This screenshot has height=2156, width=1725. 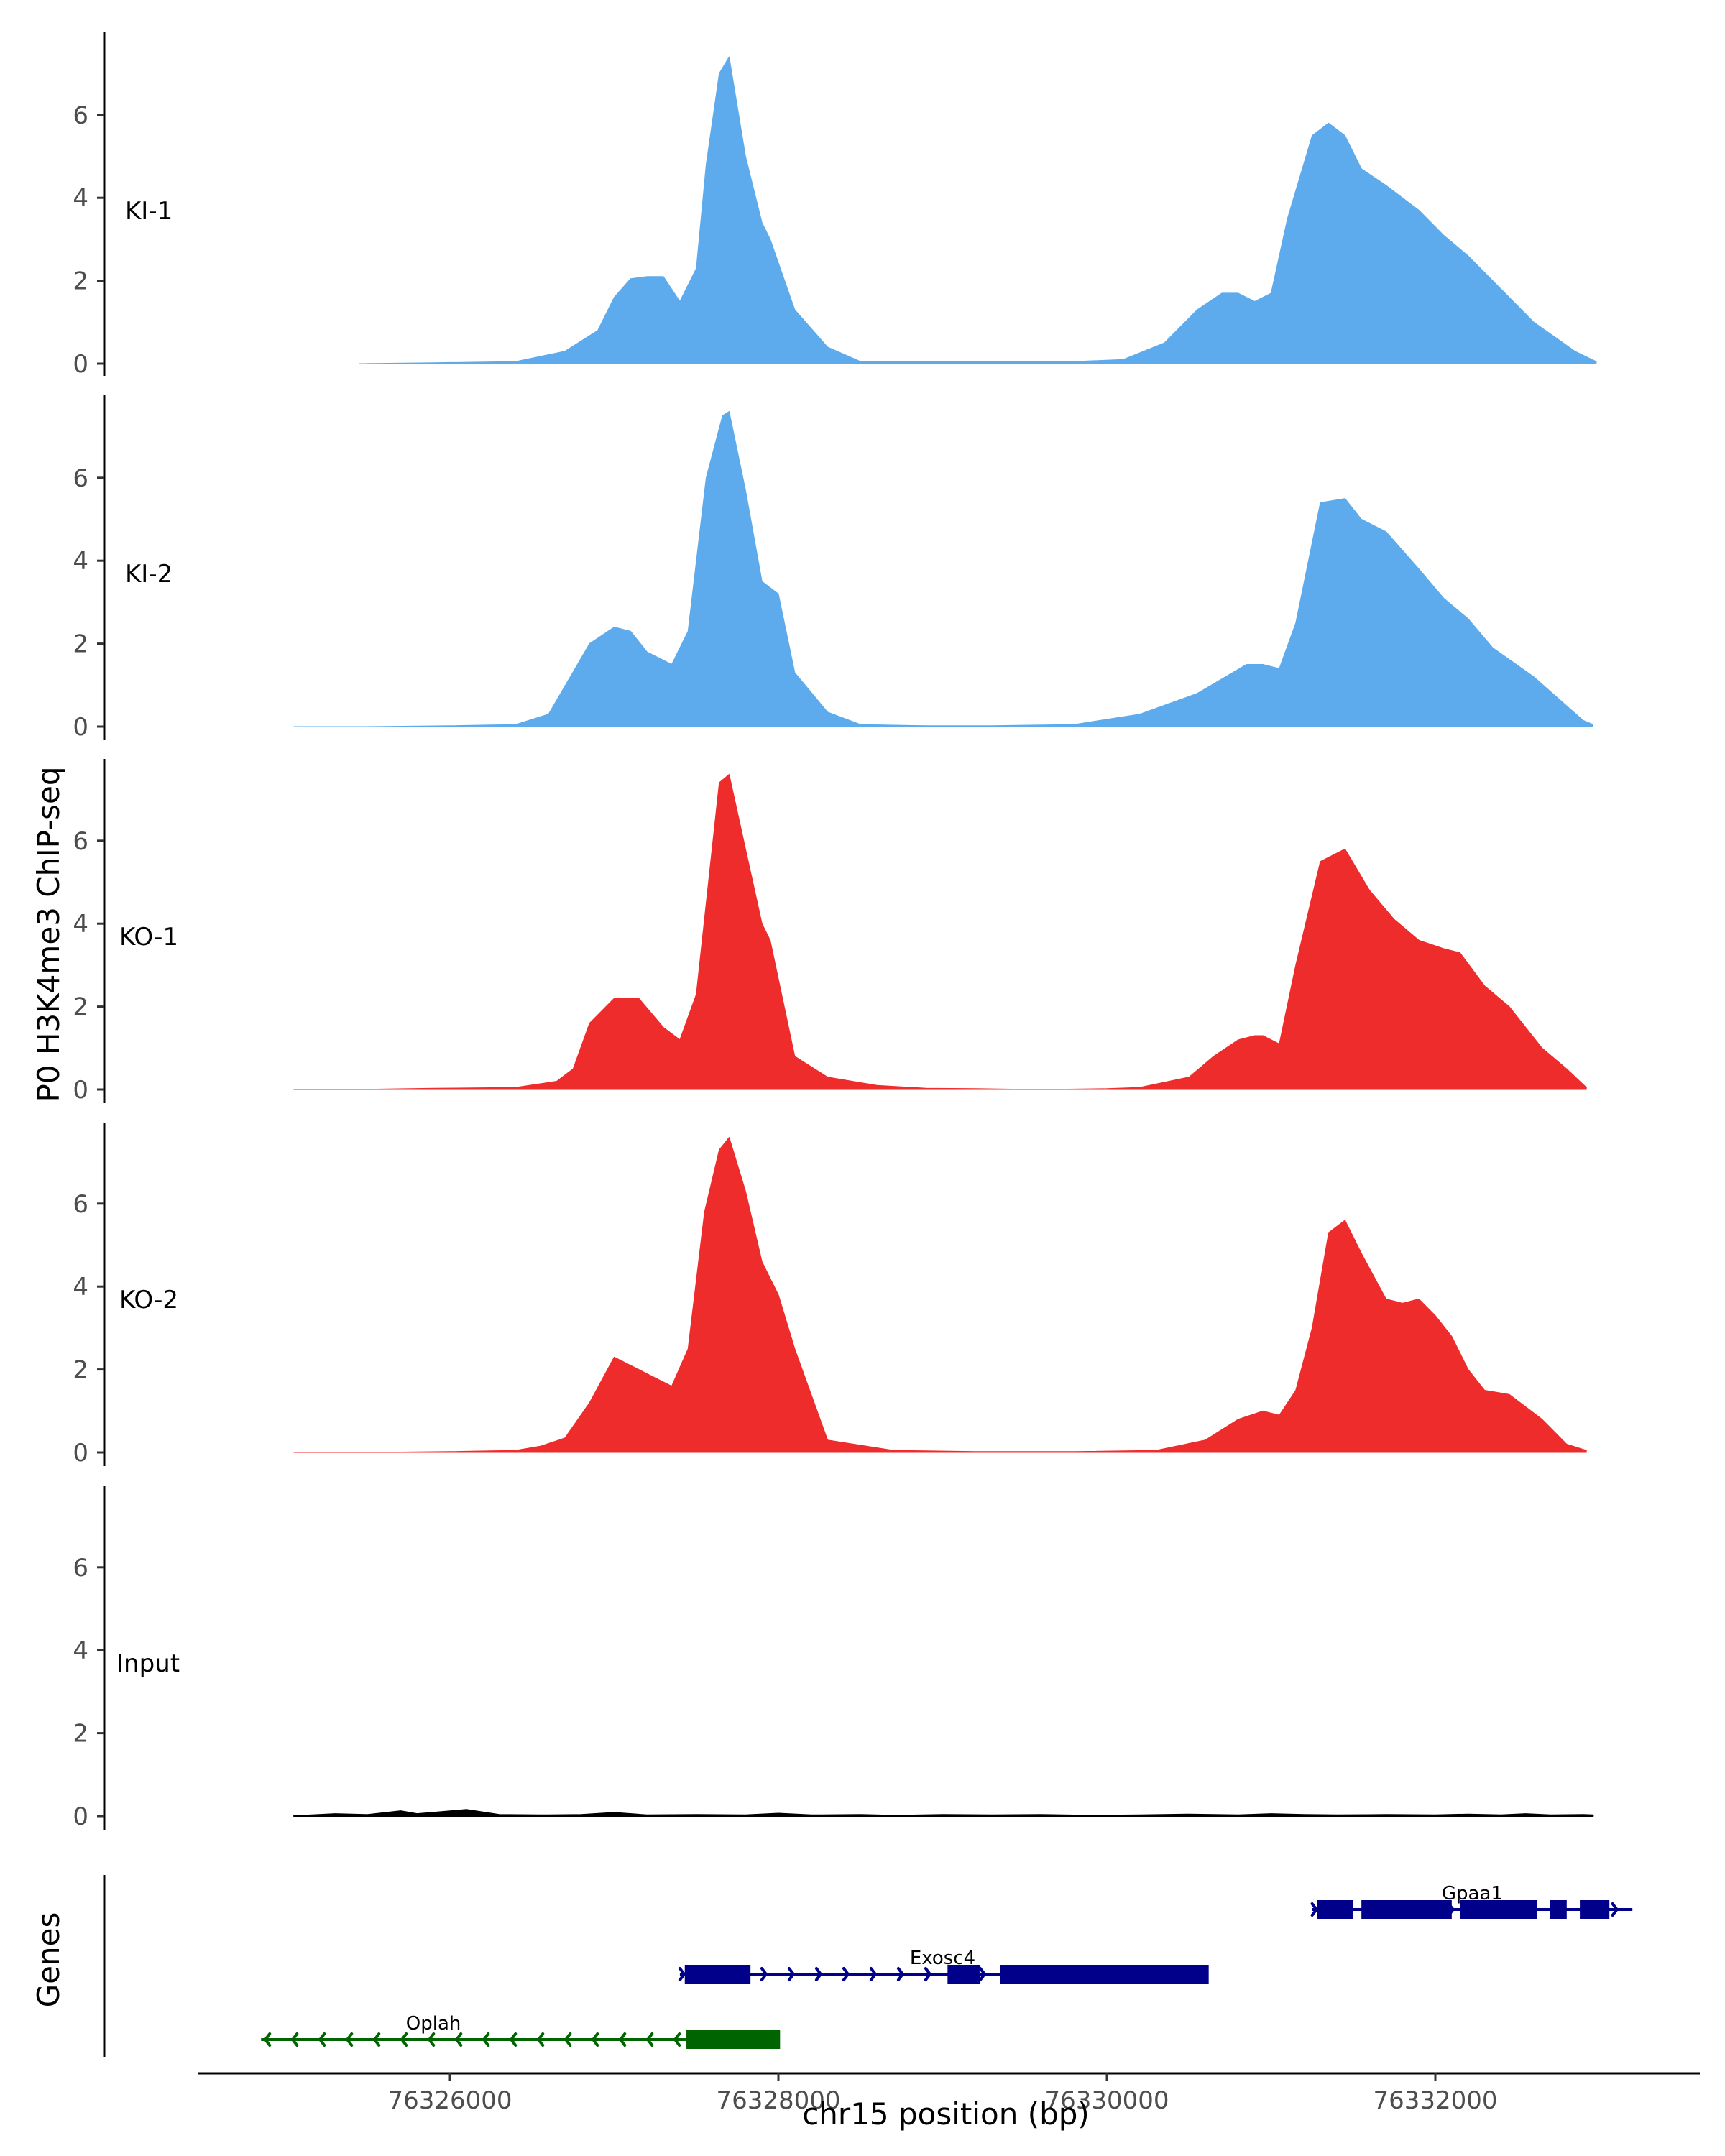 What do you see at coordinates (943, 1813) in the screenshot?
I see `signal-area-input` at bounding box center [943, 1813].